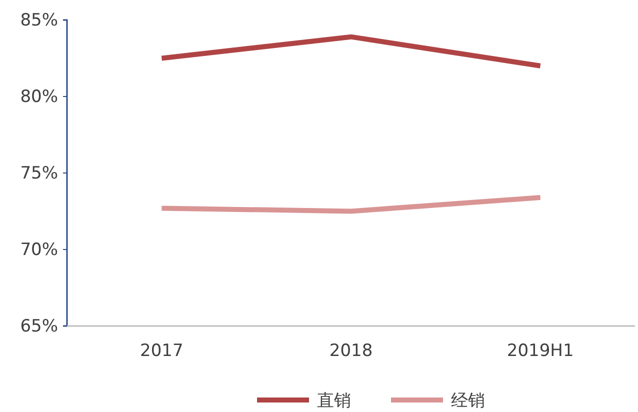 Image resolution: width=638 pixels, height=412 pixels. Describe the element at coordinates (334, 401) in the screenshot. I see `legend-label: 直销` at that location.